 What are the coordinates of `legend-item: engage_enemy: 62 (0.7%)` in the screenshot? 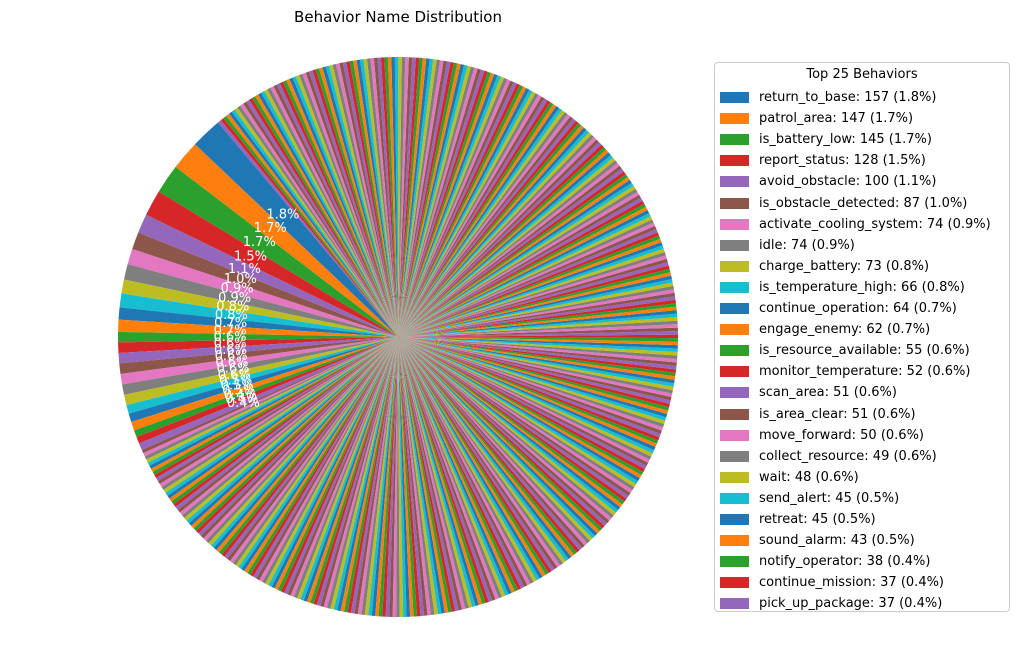 It's located at (825, 329).